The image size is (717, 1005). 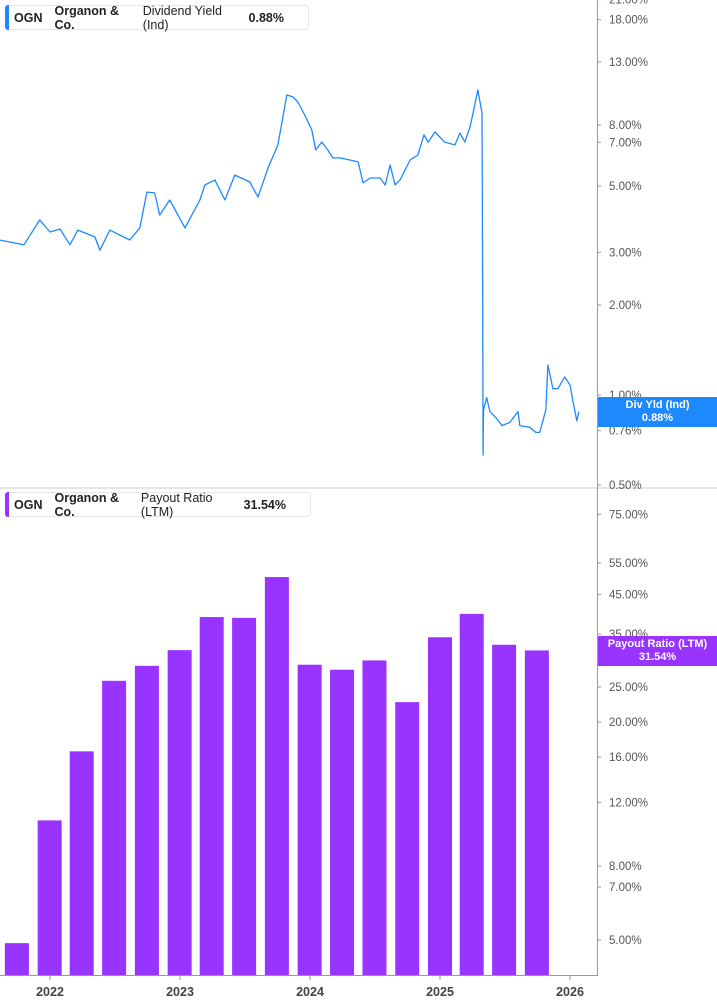 What do you see at coordinates (657, 405) in the screenshot?
I see `tag-label: Div Yld (Ind)` at bounding box center [657, 405].